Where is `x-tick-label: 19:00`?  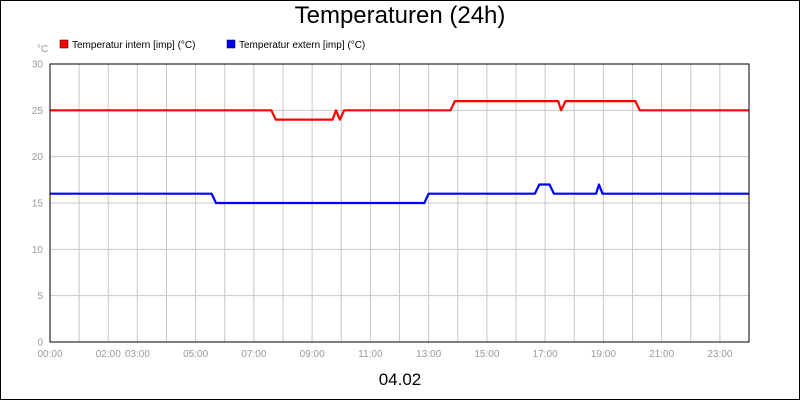
x-tick-label: 19:00 is located at coordinates (603, 354).